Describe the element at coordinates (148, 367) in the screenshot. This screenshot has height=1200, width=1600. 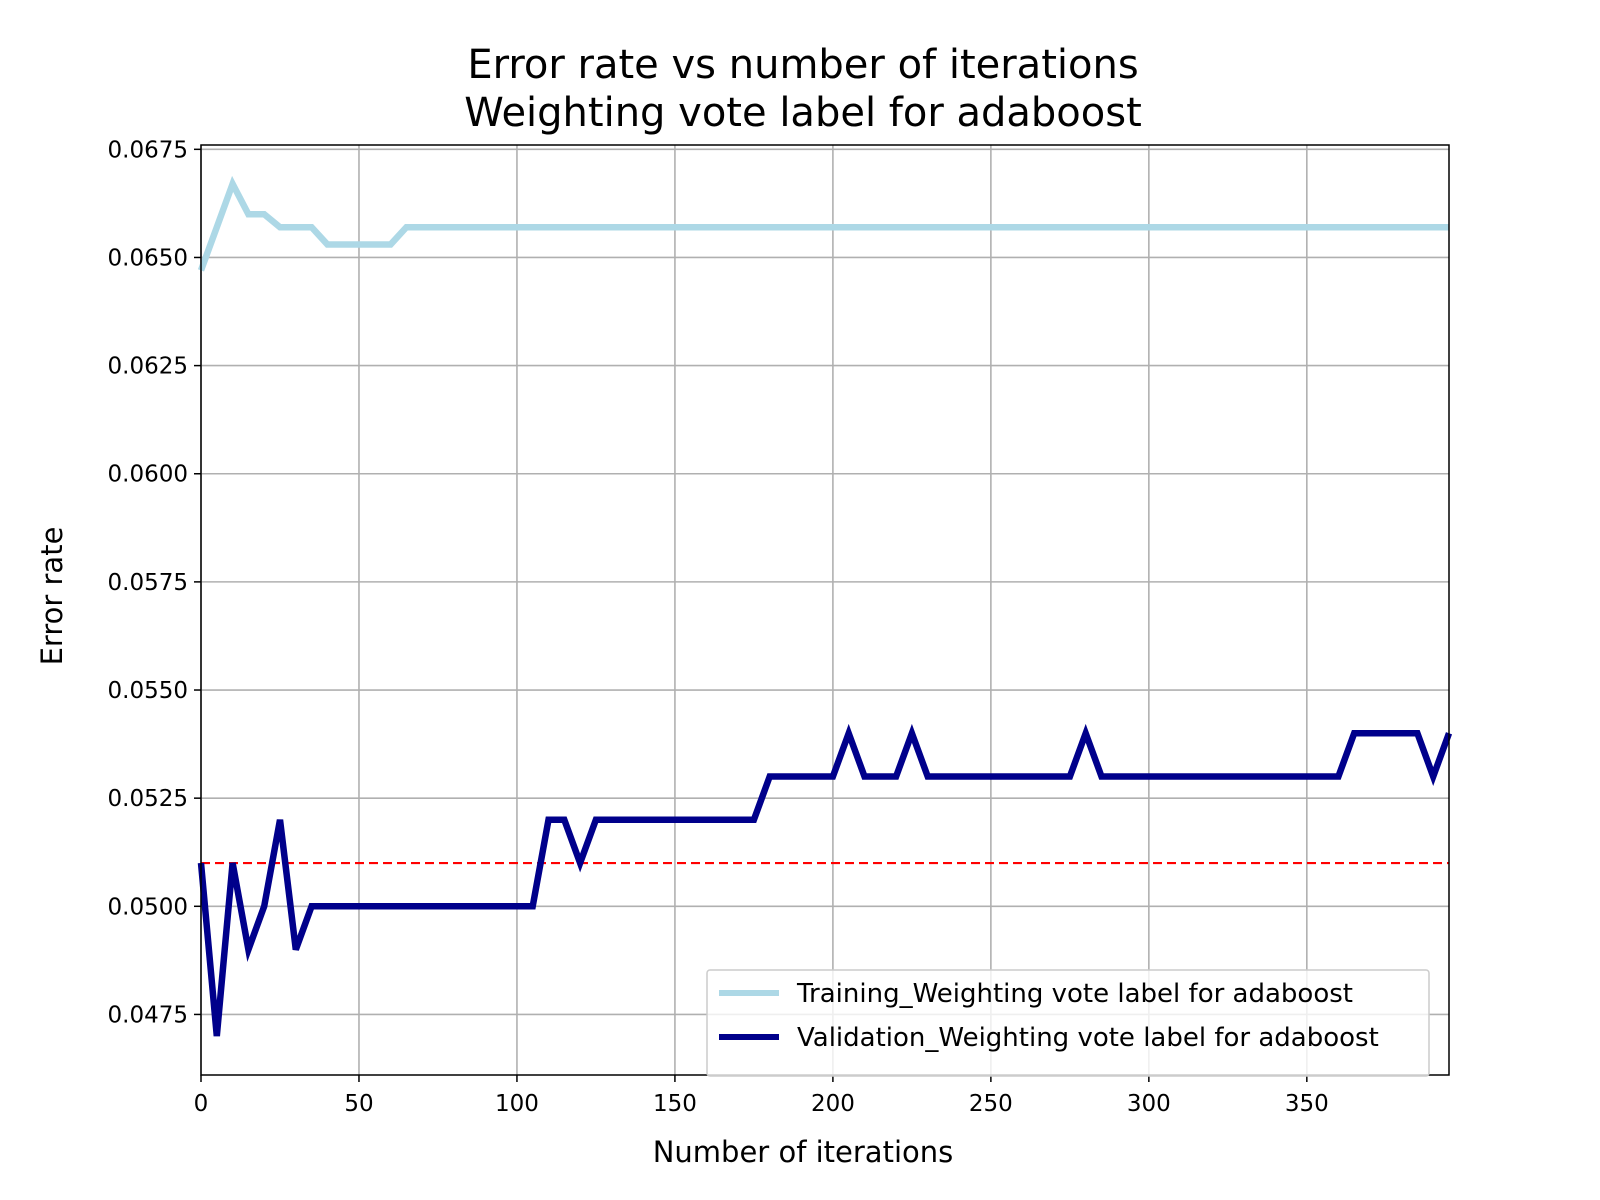
I see `y-tick-label: 0.0625` at that location.